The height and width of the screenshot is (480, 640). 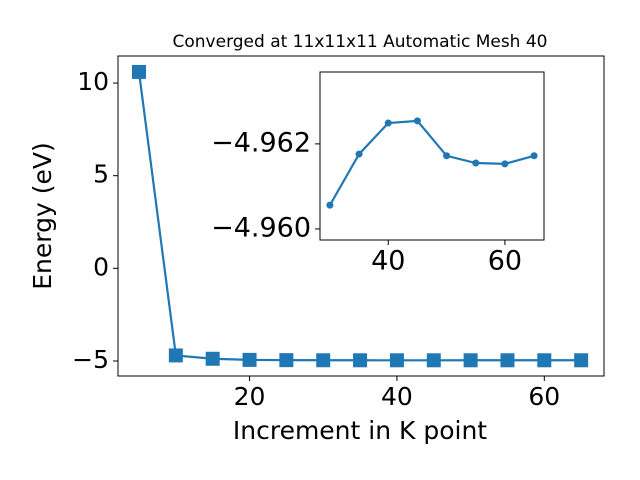 What do you see at coordinates (250, 396) in the screenshot?
I see `x-tick-label: 20` at bounding box center [250, 396].